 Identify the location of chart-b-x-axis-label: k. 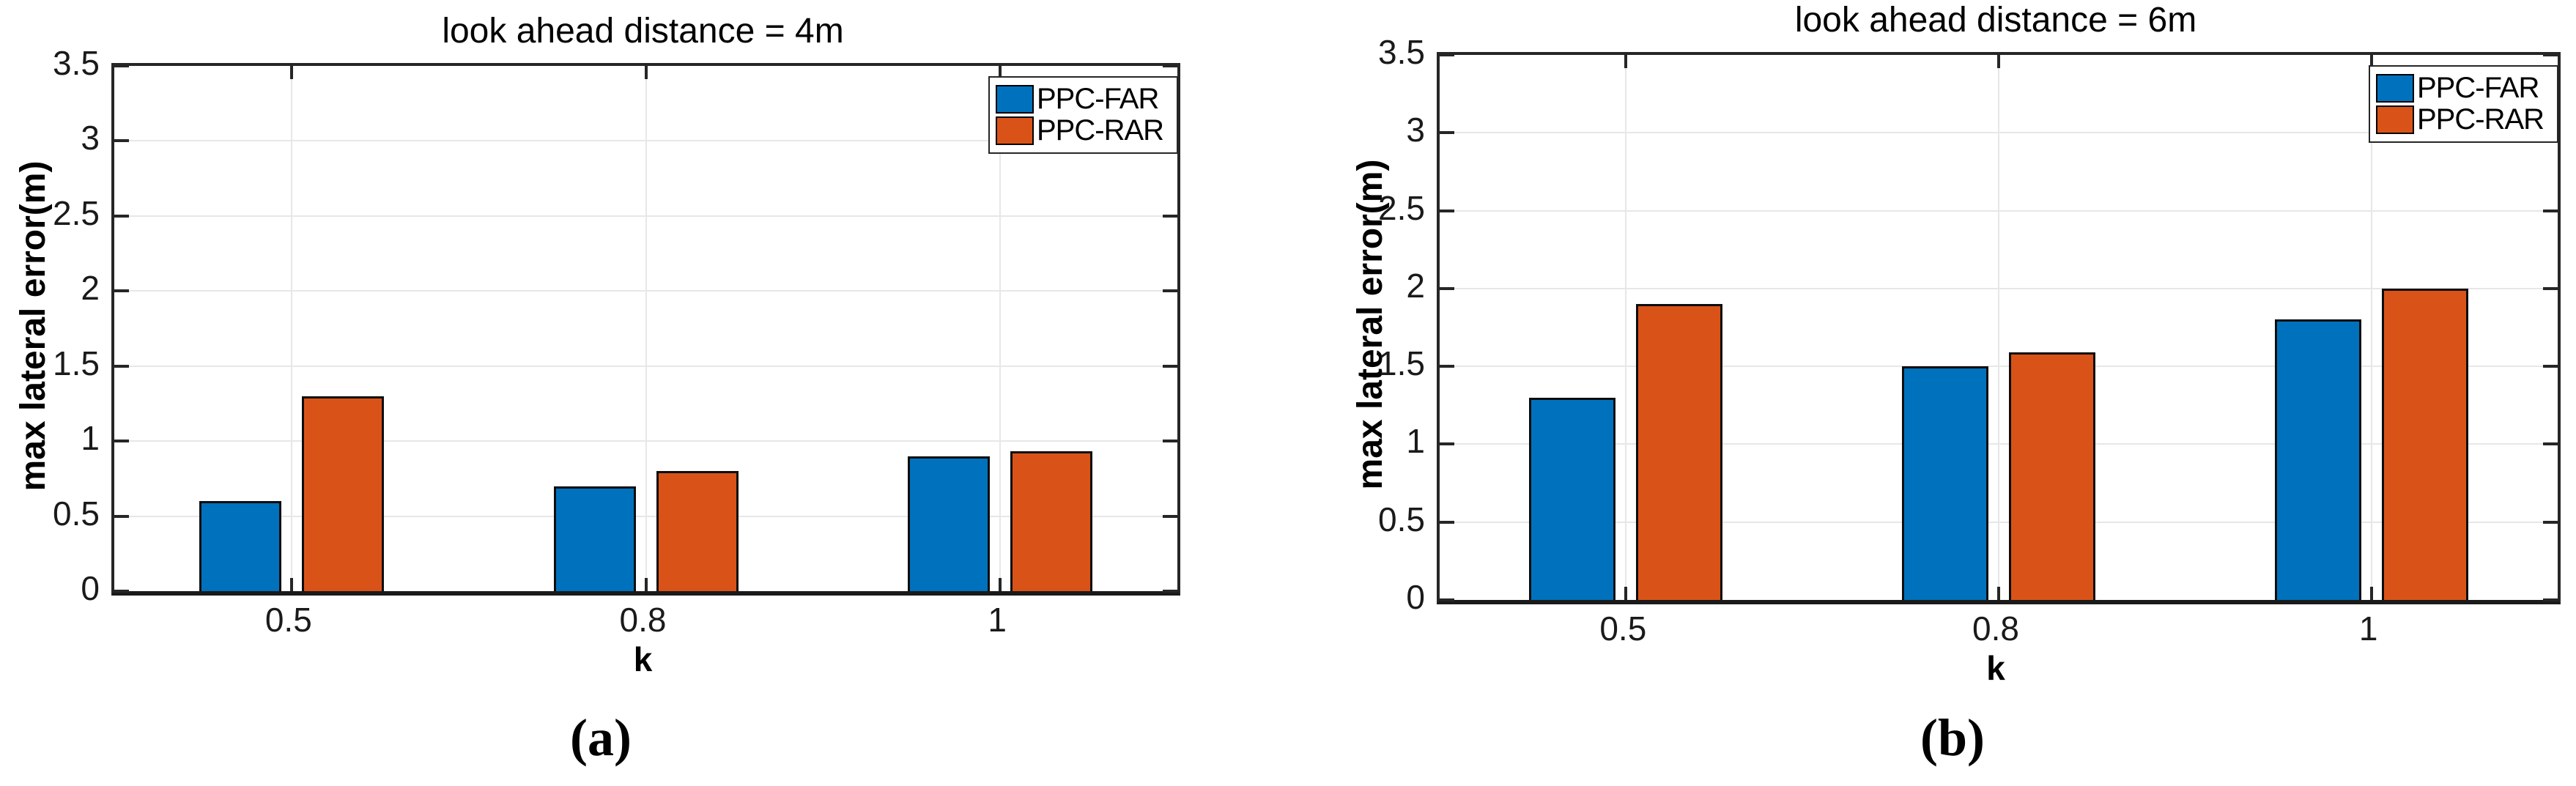
(1995, 668).